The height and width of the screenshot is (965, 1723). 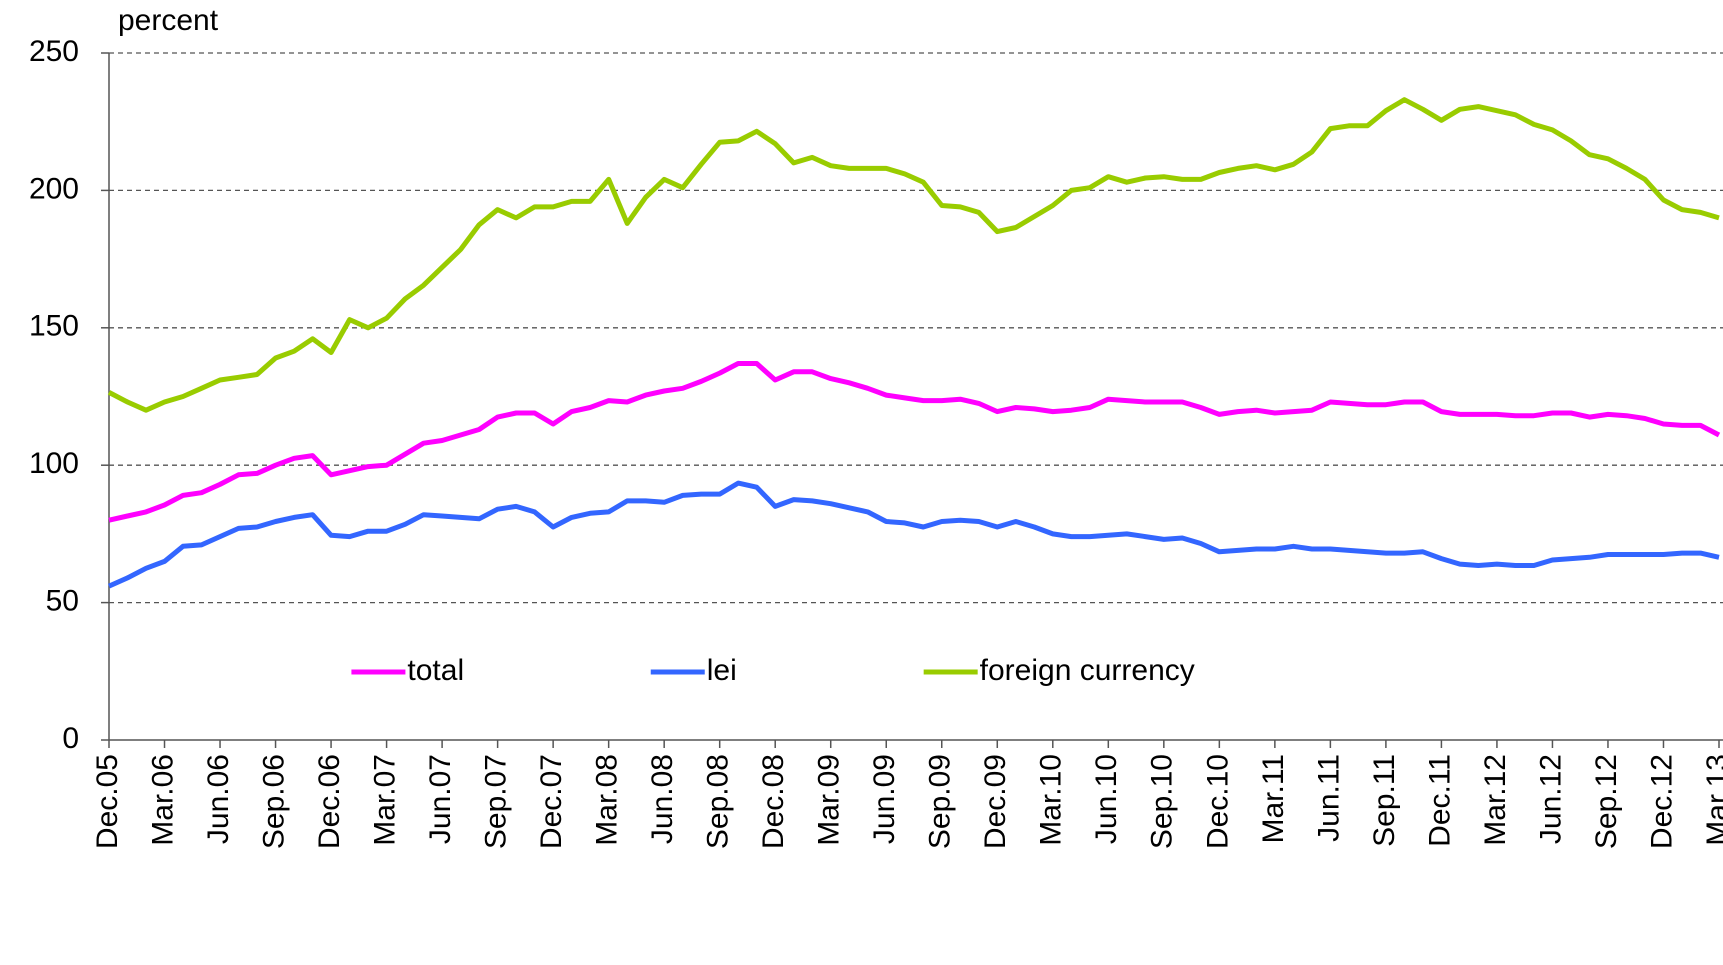 I want to click on x-tick-label: Dec.12, so click(x=1661, y=801).